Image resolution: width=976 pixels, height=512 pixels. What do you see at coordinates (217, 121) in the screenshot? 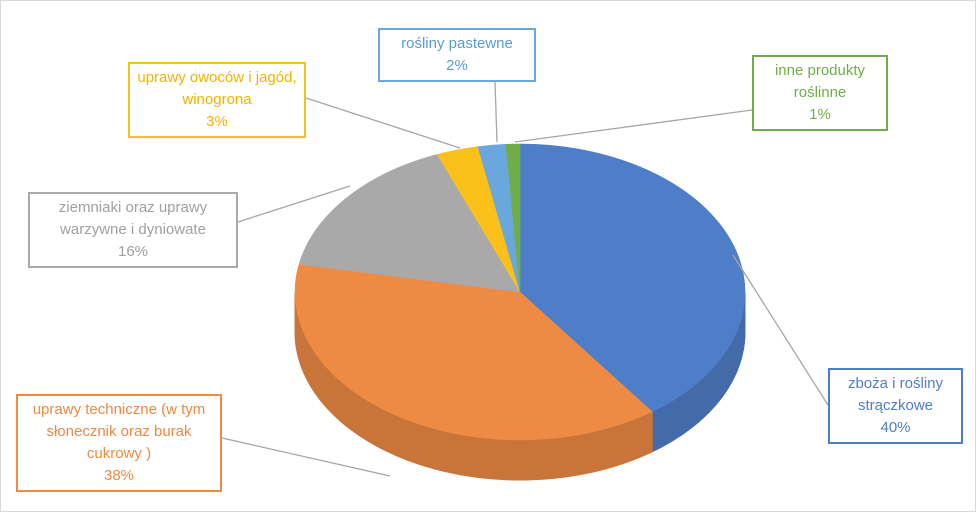
I see `label-value: 3%` at bounding box center [217, 121].